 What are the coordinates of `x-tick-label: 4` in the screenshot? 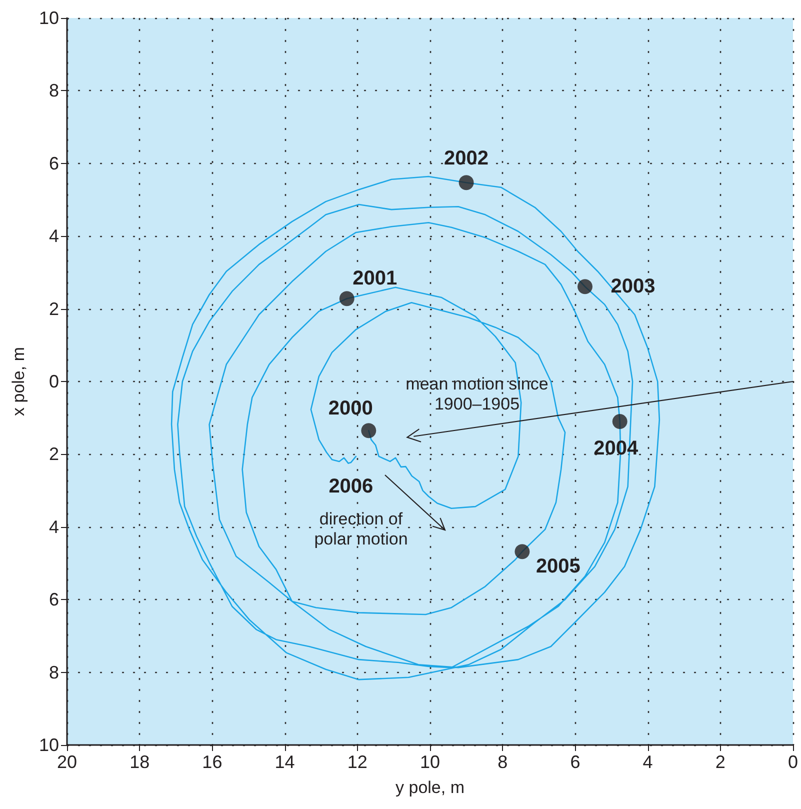 It's located at (647, 762).